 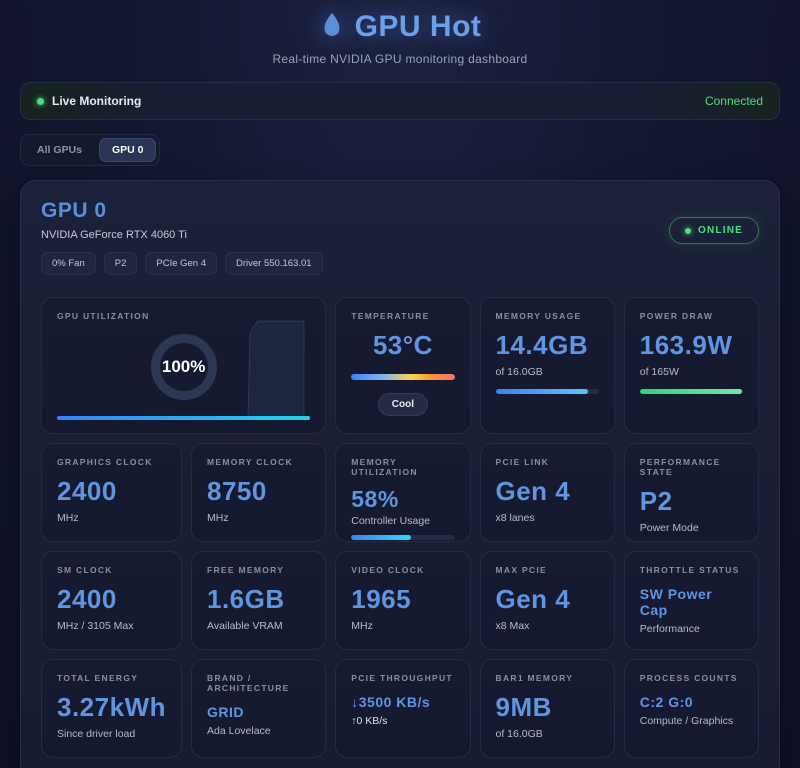 I want to click on card-max-pcie: MAX PCIE Gen 4 x8 Max, so click(x=547, y=600).